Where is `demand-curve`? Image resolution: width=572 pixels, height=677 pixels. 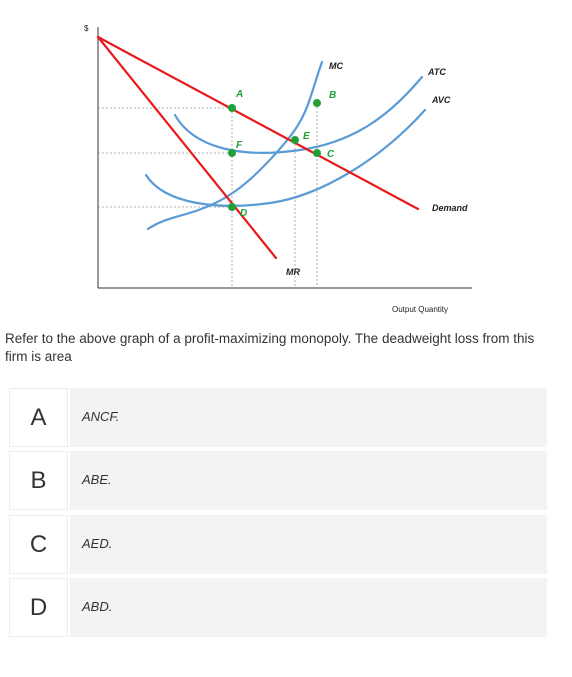 demand-curve is located at coordinates (258, 123).